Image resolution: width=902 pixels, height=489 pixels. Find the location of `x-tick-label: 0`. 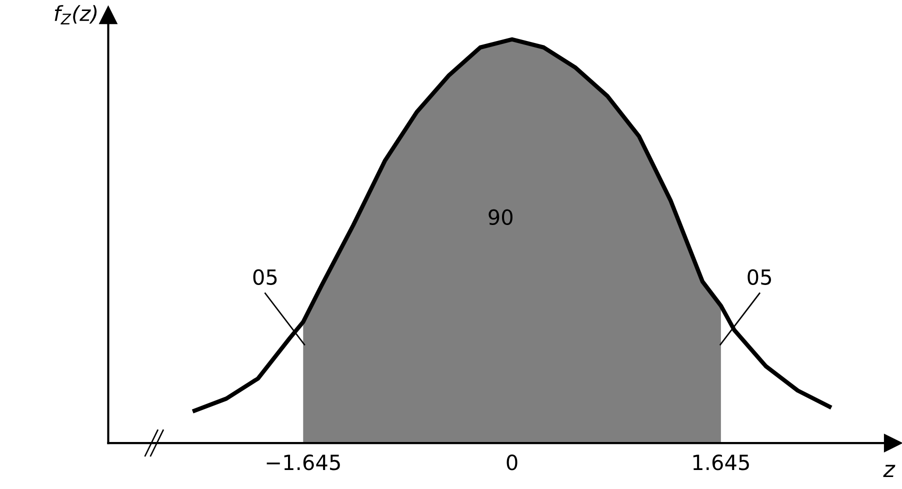

x-tick-label: 0 is located at coordinates (512, 462).